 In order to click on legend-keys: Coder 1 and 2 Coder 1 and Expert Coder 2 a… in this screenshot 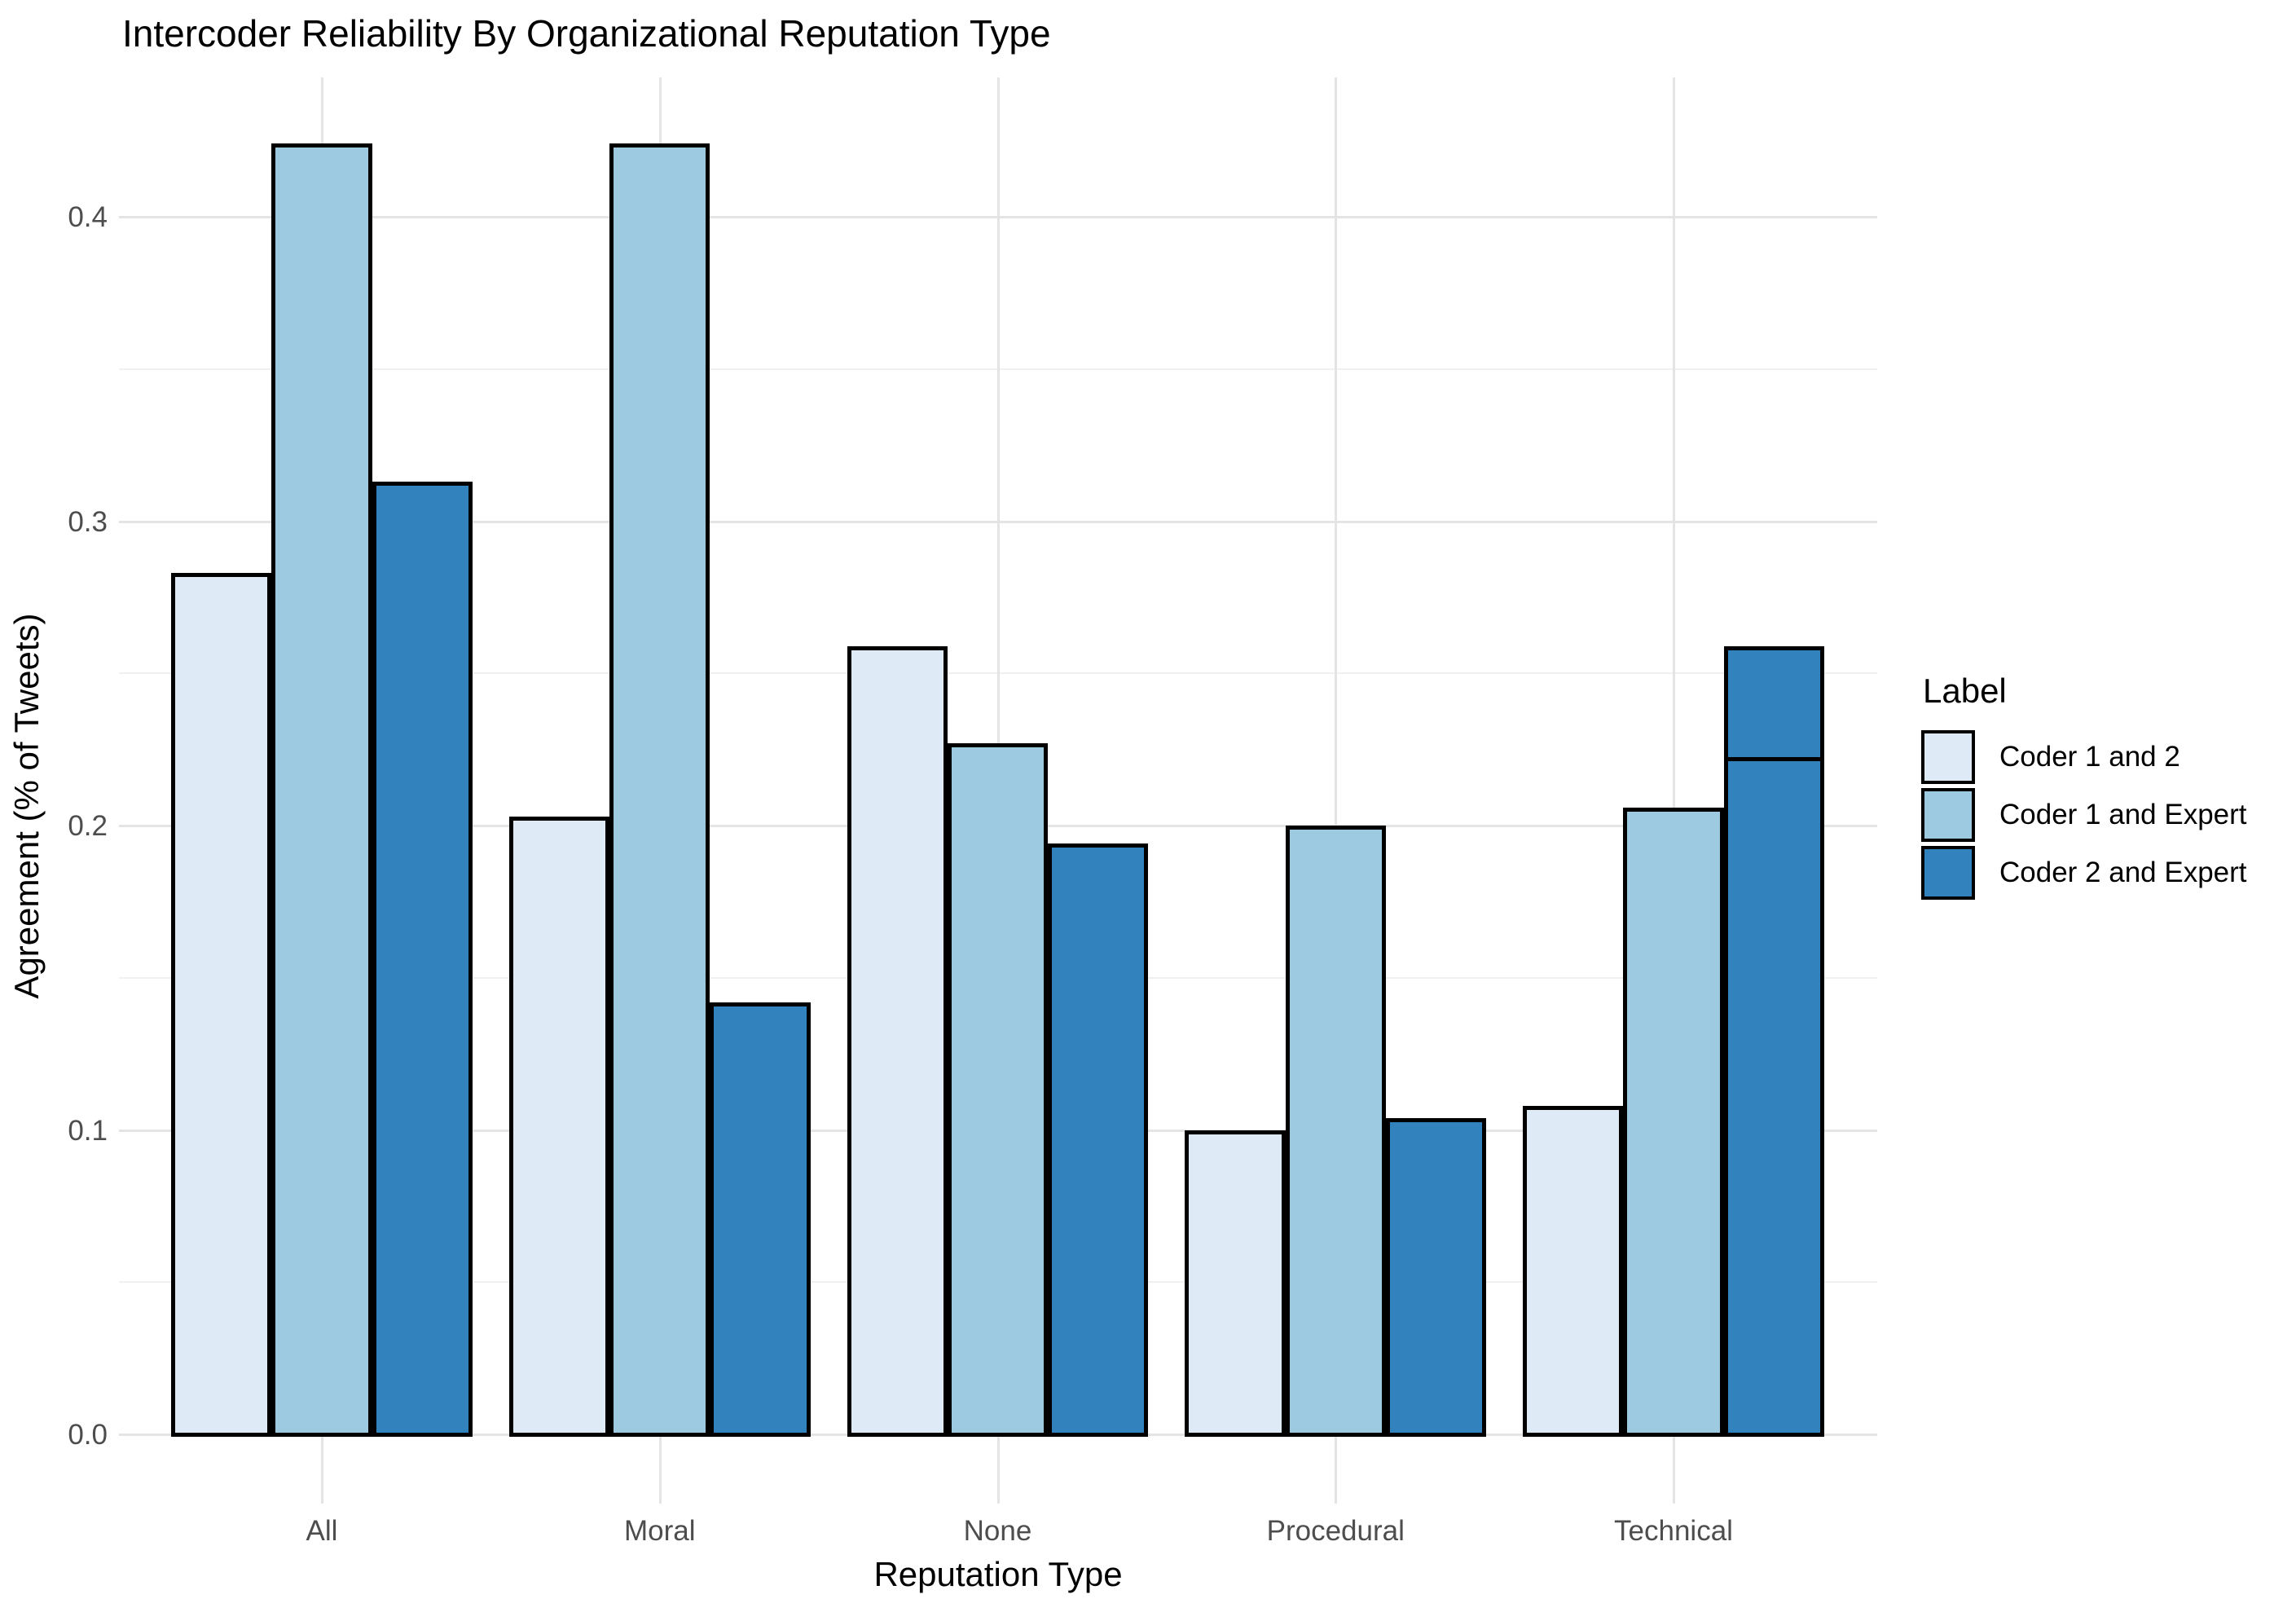, I will do `click(2100, 815)`.